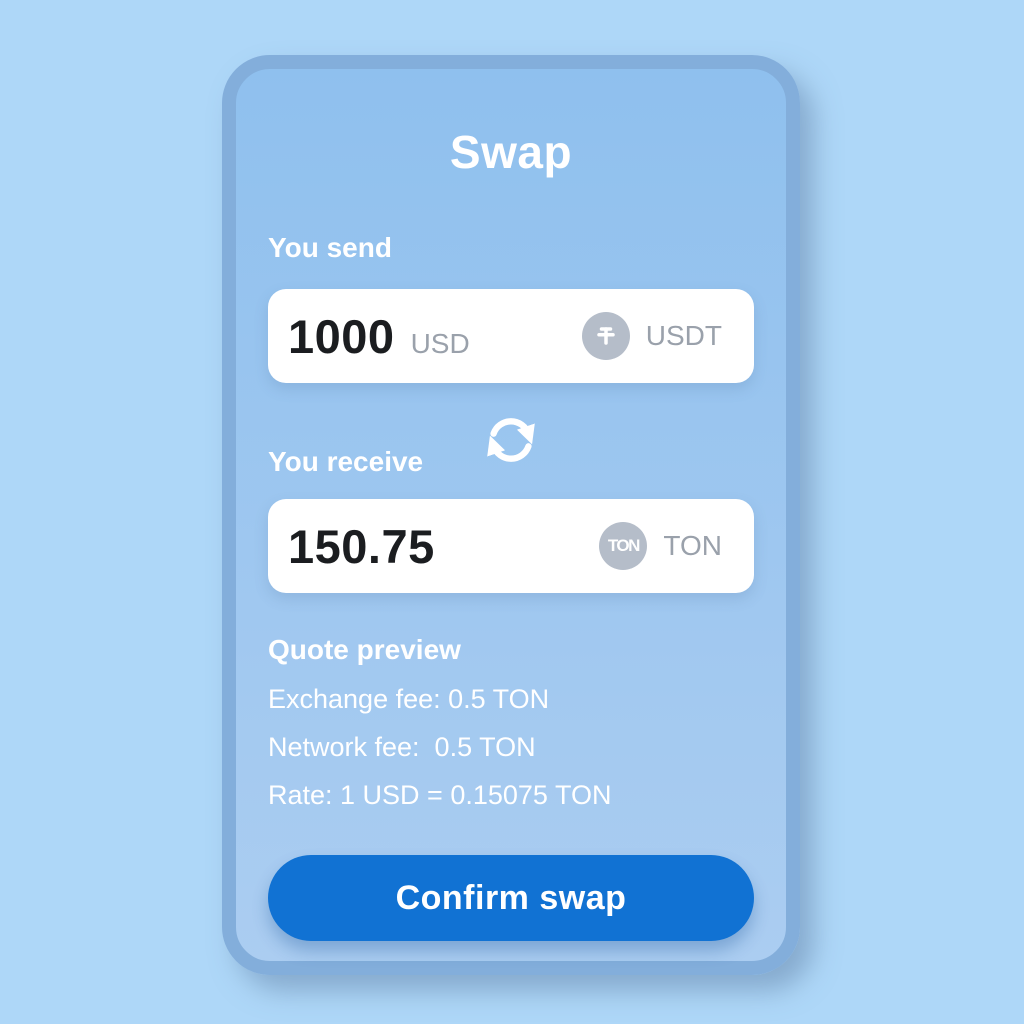 Image resolution: width=1024 pixels, height=1024 pixels. I want to click on quote-preview-title: Quote preview, so click(364, 649).